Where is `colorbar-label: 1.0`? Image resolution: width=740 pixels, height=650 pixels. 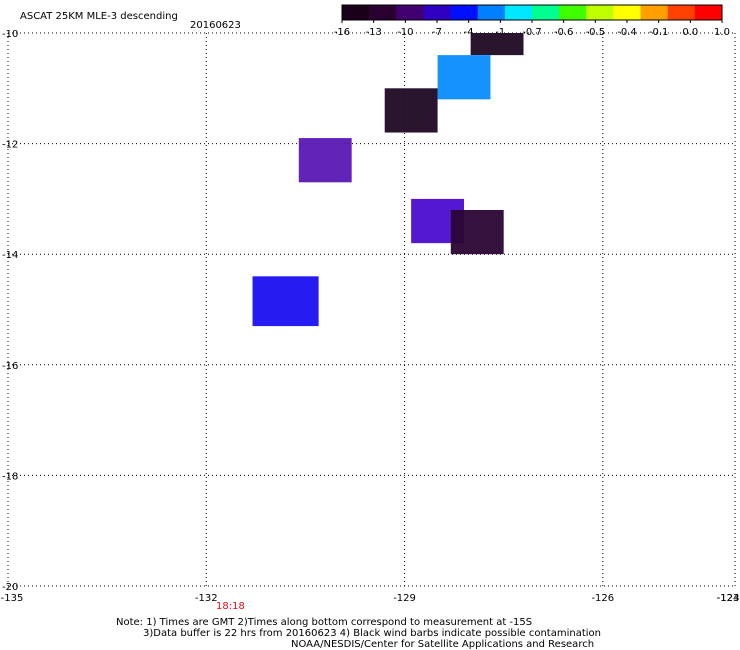 colorbar-label: 1.0 is located at coordinates (722, 32).